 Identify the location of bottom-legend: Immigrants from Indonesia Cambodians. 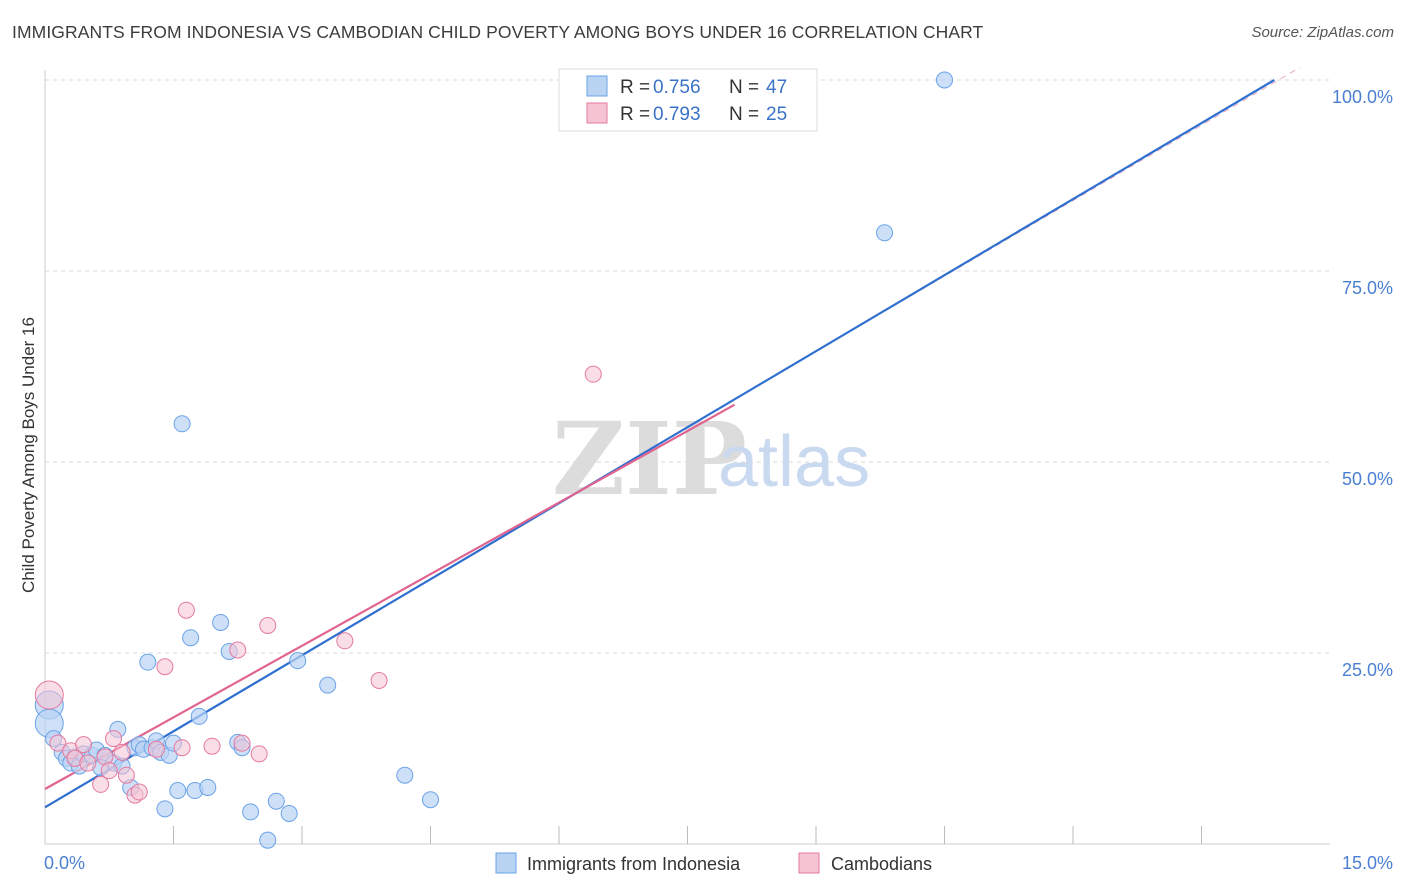
(713, 863).